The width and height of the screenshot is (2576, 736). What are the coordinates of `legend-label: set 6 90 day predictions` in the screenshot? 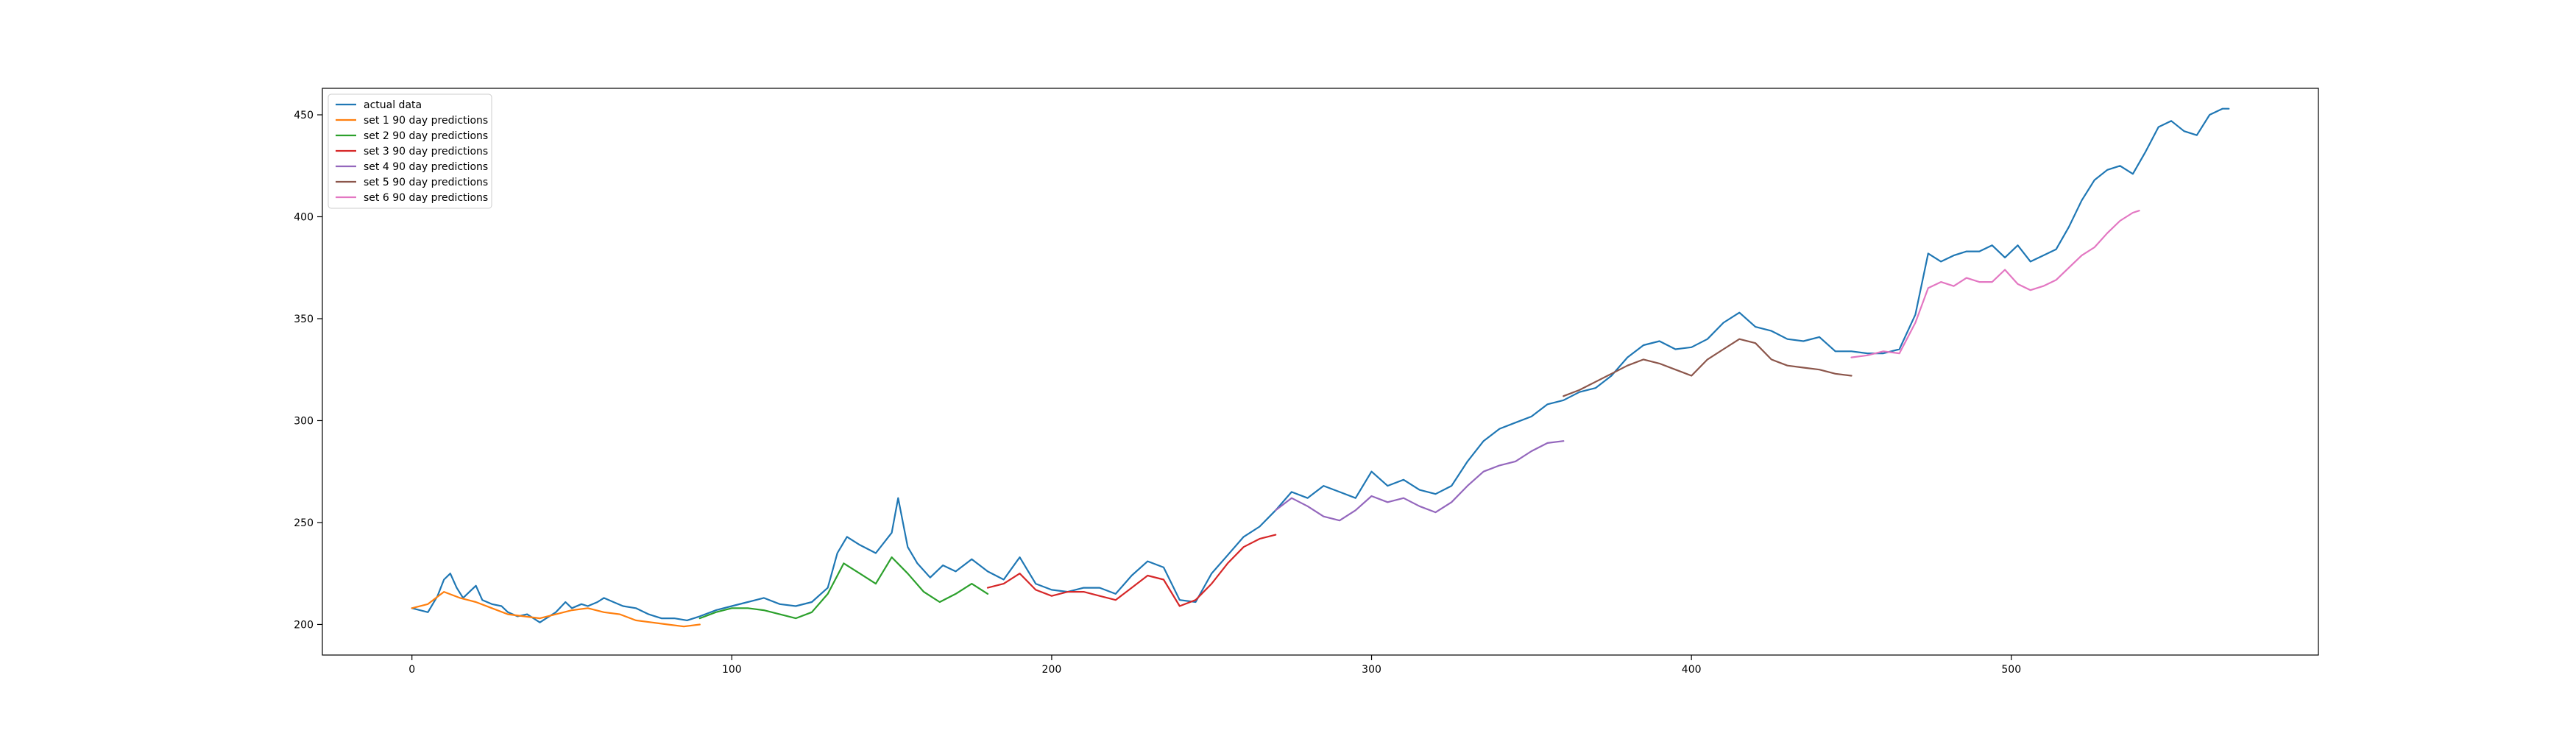 It's located at (426, 198).